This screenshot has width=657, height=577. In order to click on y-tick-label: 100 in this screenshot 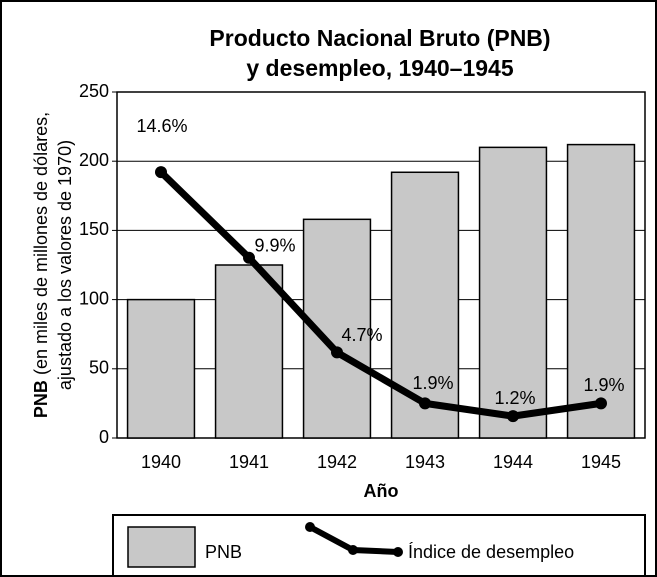, I will do `click(94, 298)`.